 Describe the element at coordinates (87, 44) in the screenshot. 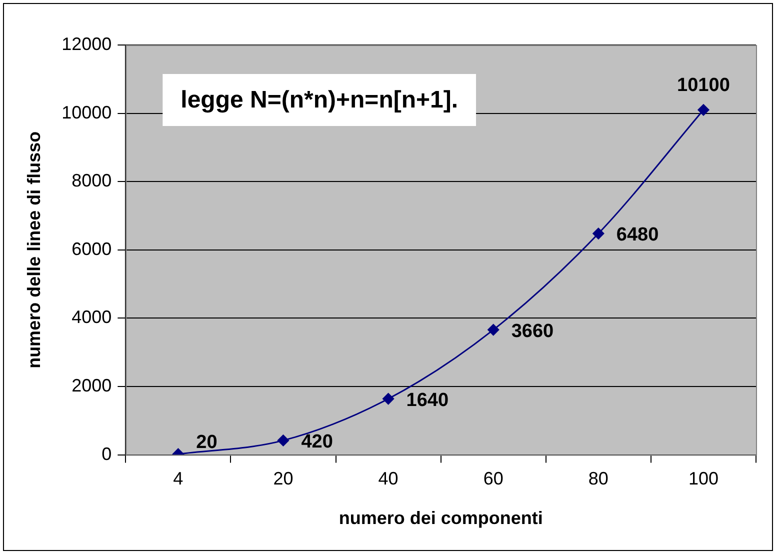

I see `y-tick-label: 12000` at that location.